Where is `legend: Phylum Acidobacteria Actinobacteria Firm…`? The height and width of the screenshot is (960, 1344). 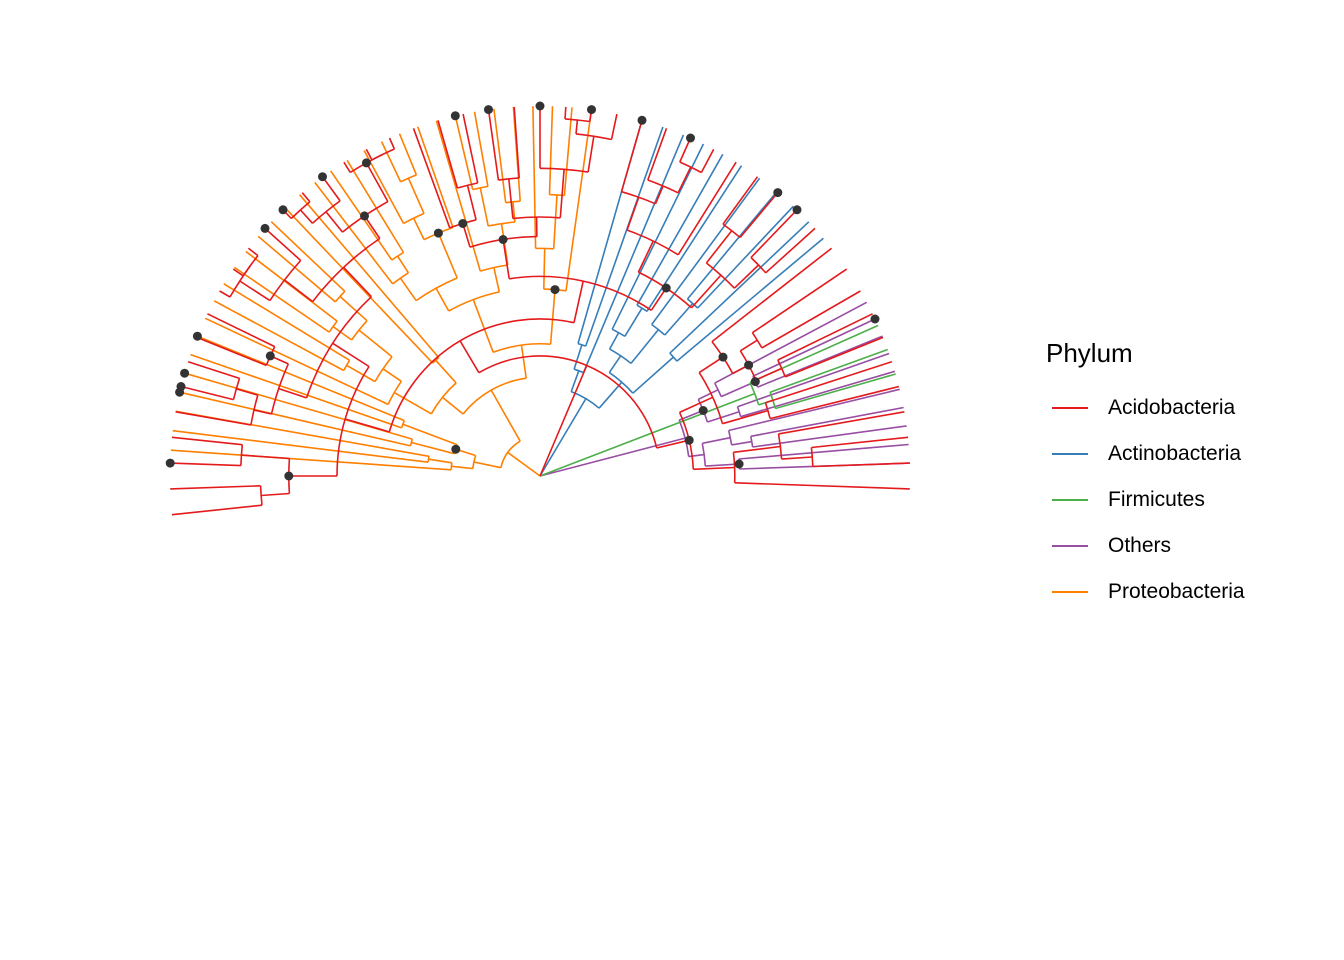
legend: Phylum Acidobacteria Actinobacteria Firm… is located at coordinates (1145, 476).